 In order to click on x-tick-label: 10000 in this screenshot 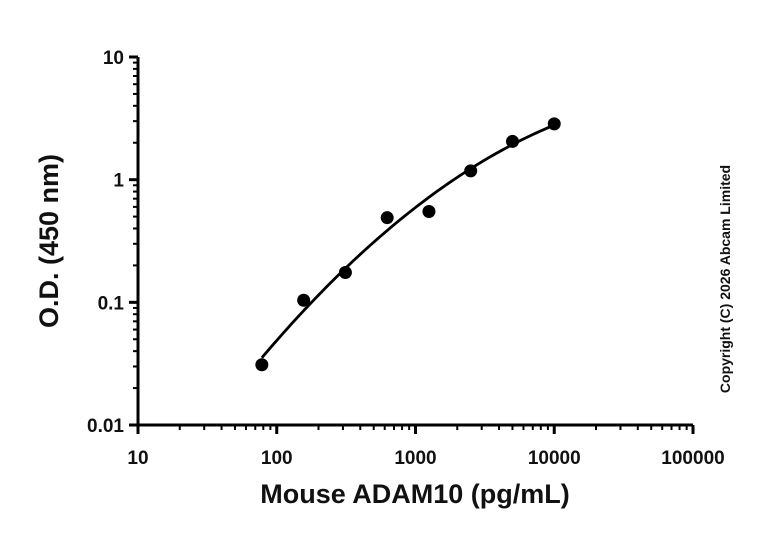, I will do `click(554, 458)`.